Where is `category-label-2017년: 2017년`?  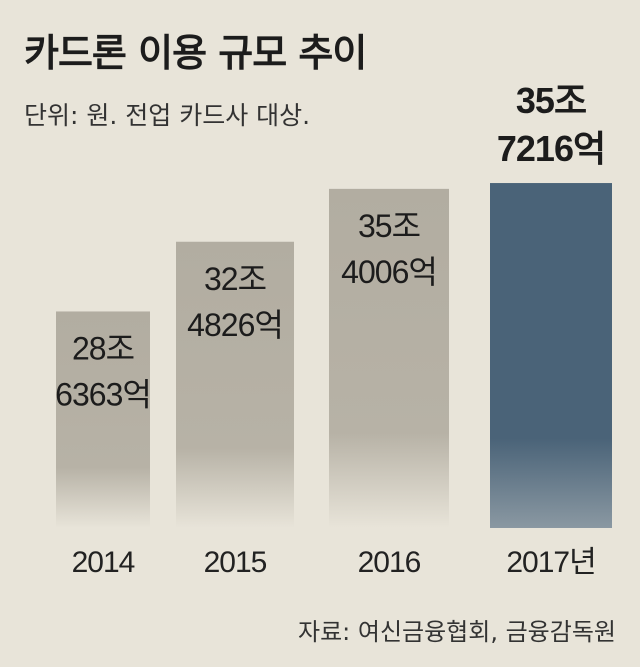 category-label-2017년: 2017년 is located at coordinates (550, 562).